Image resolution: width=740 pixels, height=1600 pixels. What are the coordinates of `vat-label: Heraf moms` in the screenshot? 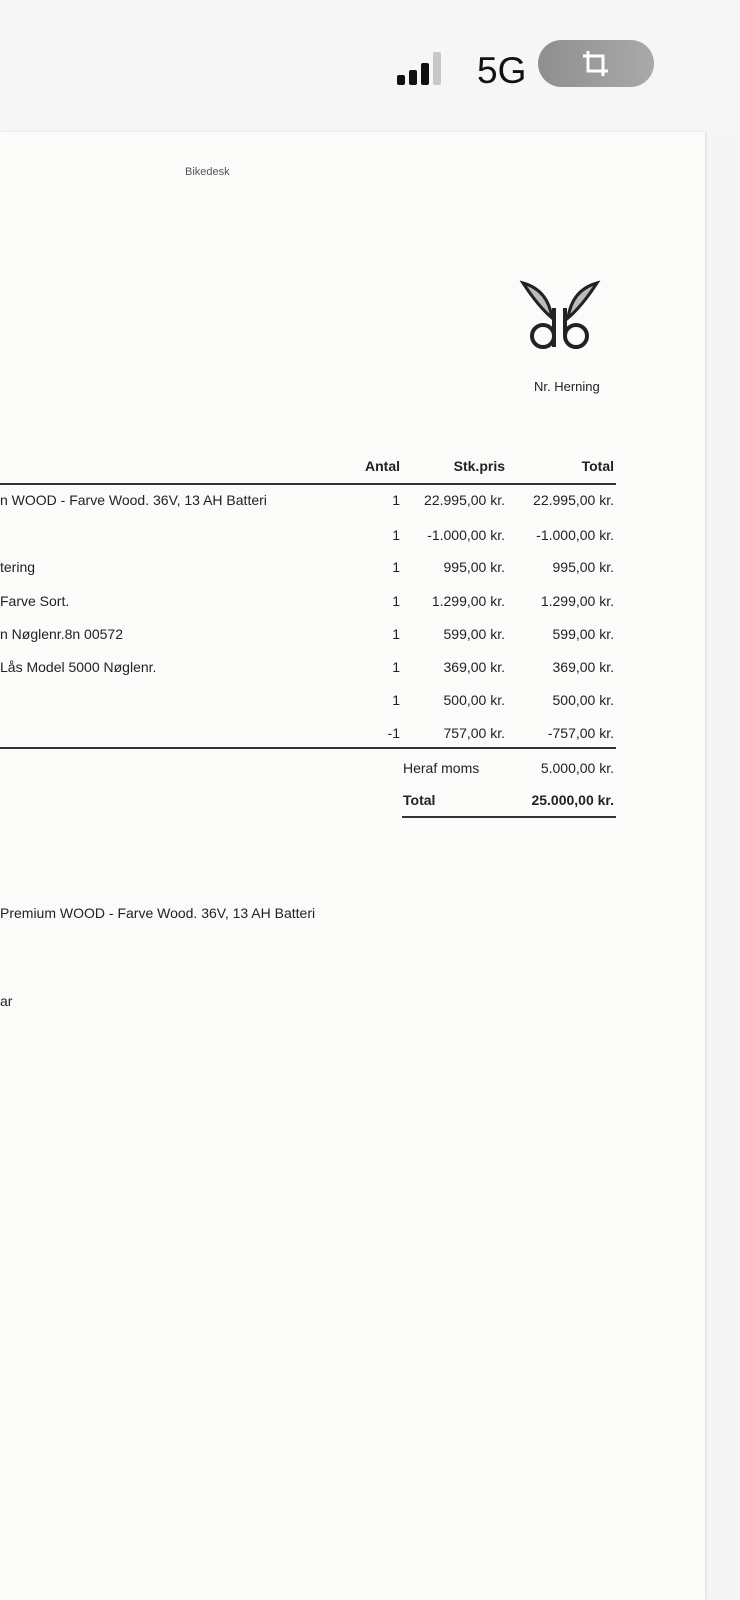 It's located at (441, 768).